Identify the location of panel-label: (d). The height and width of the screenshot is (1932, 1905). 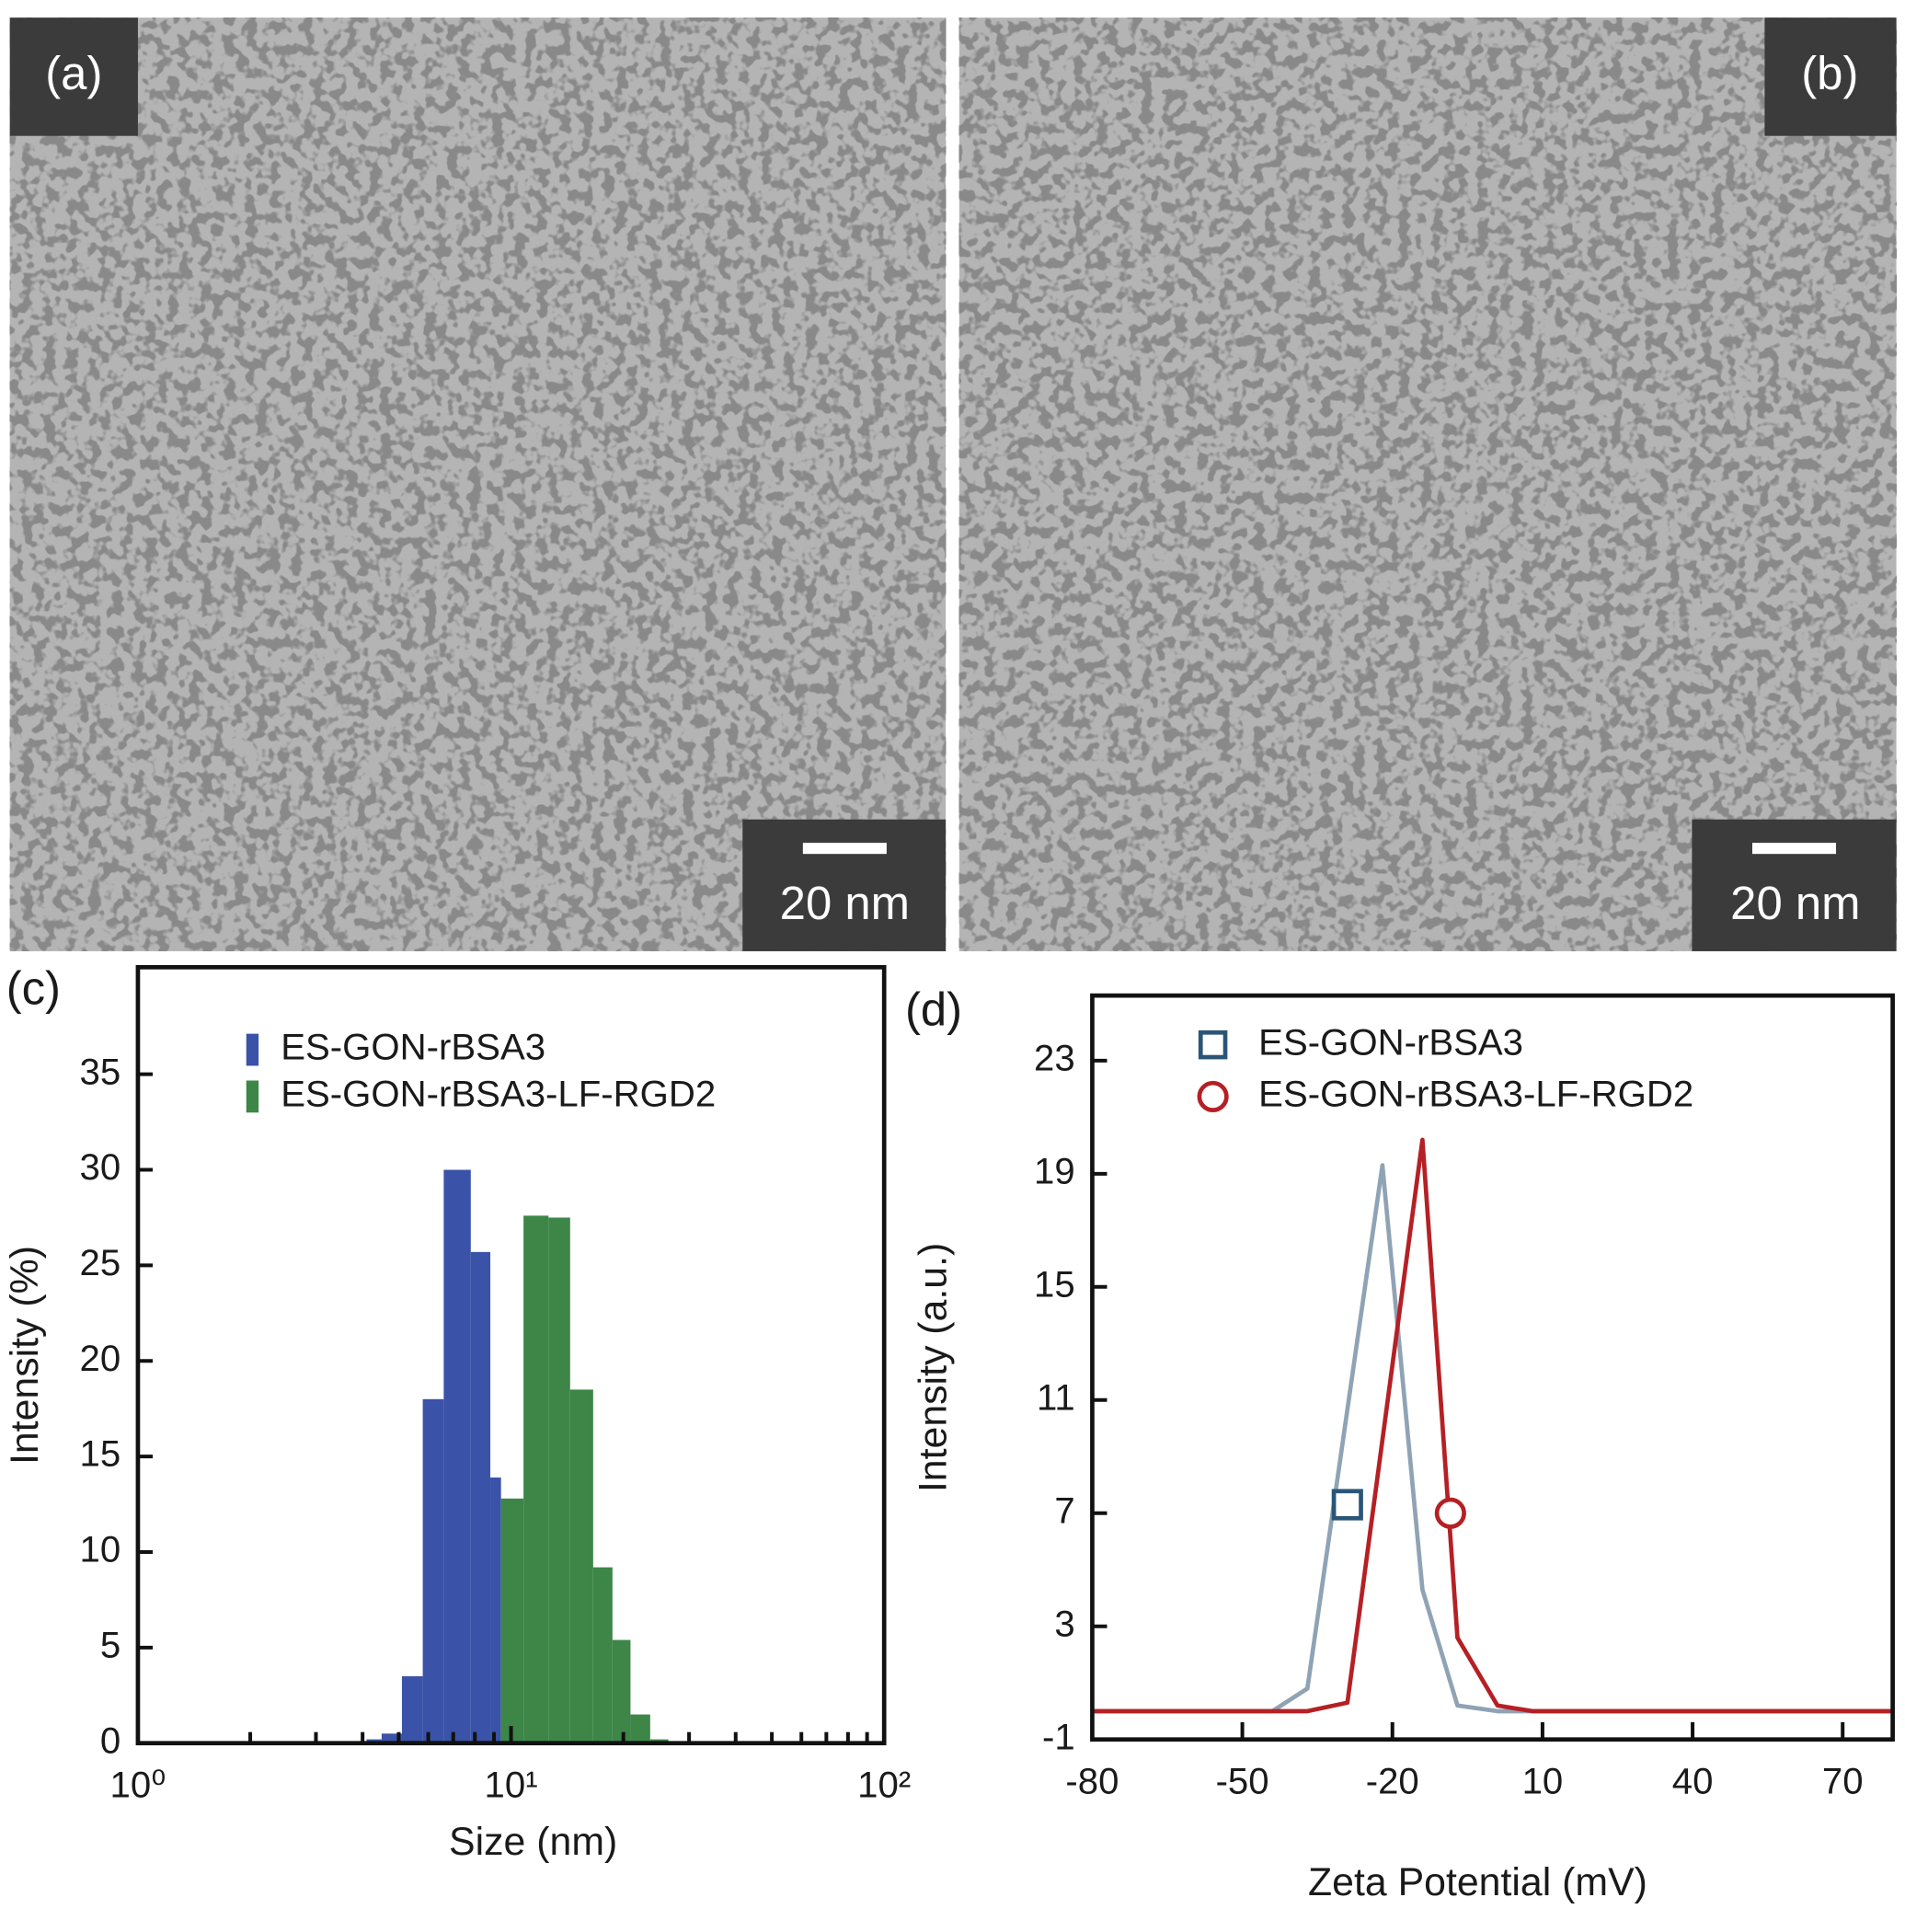
(934, 1009).